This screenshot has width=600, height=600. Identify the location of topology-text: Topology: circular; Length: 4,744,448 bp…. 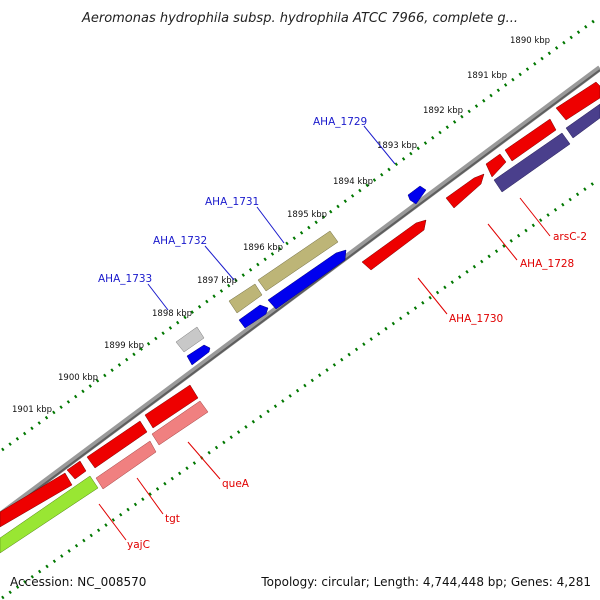
(425, 582).